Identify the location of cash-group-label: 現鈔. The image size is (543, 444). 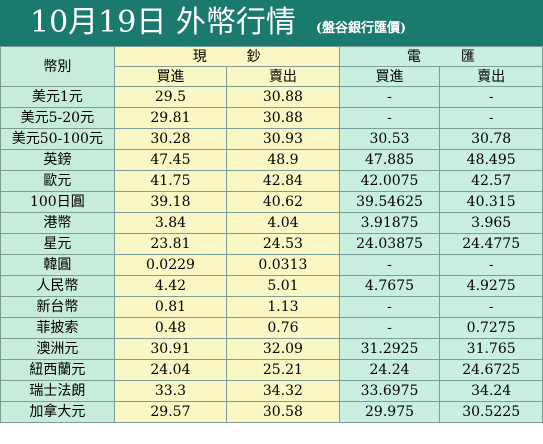
(246, 56).